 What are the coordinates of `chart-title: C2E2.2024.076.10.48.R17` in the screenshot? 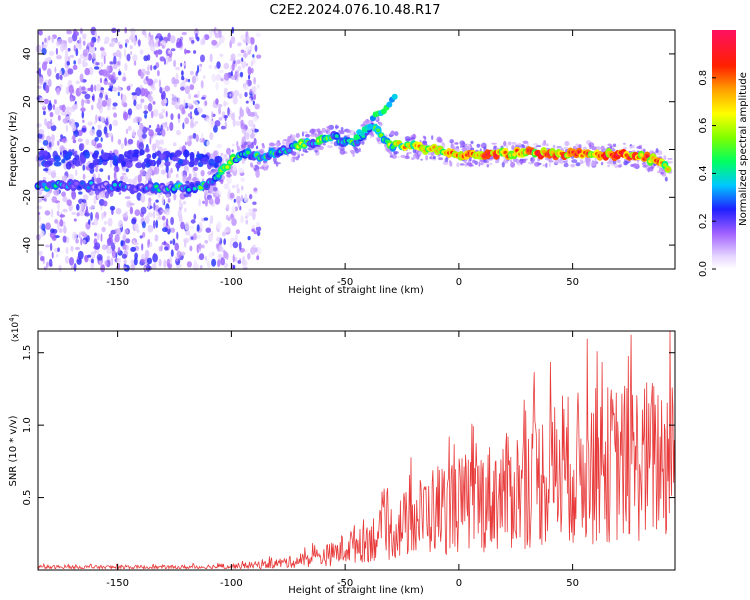 It's located at (354, 10).